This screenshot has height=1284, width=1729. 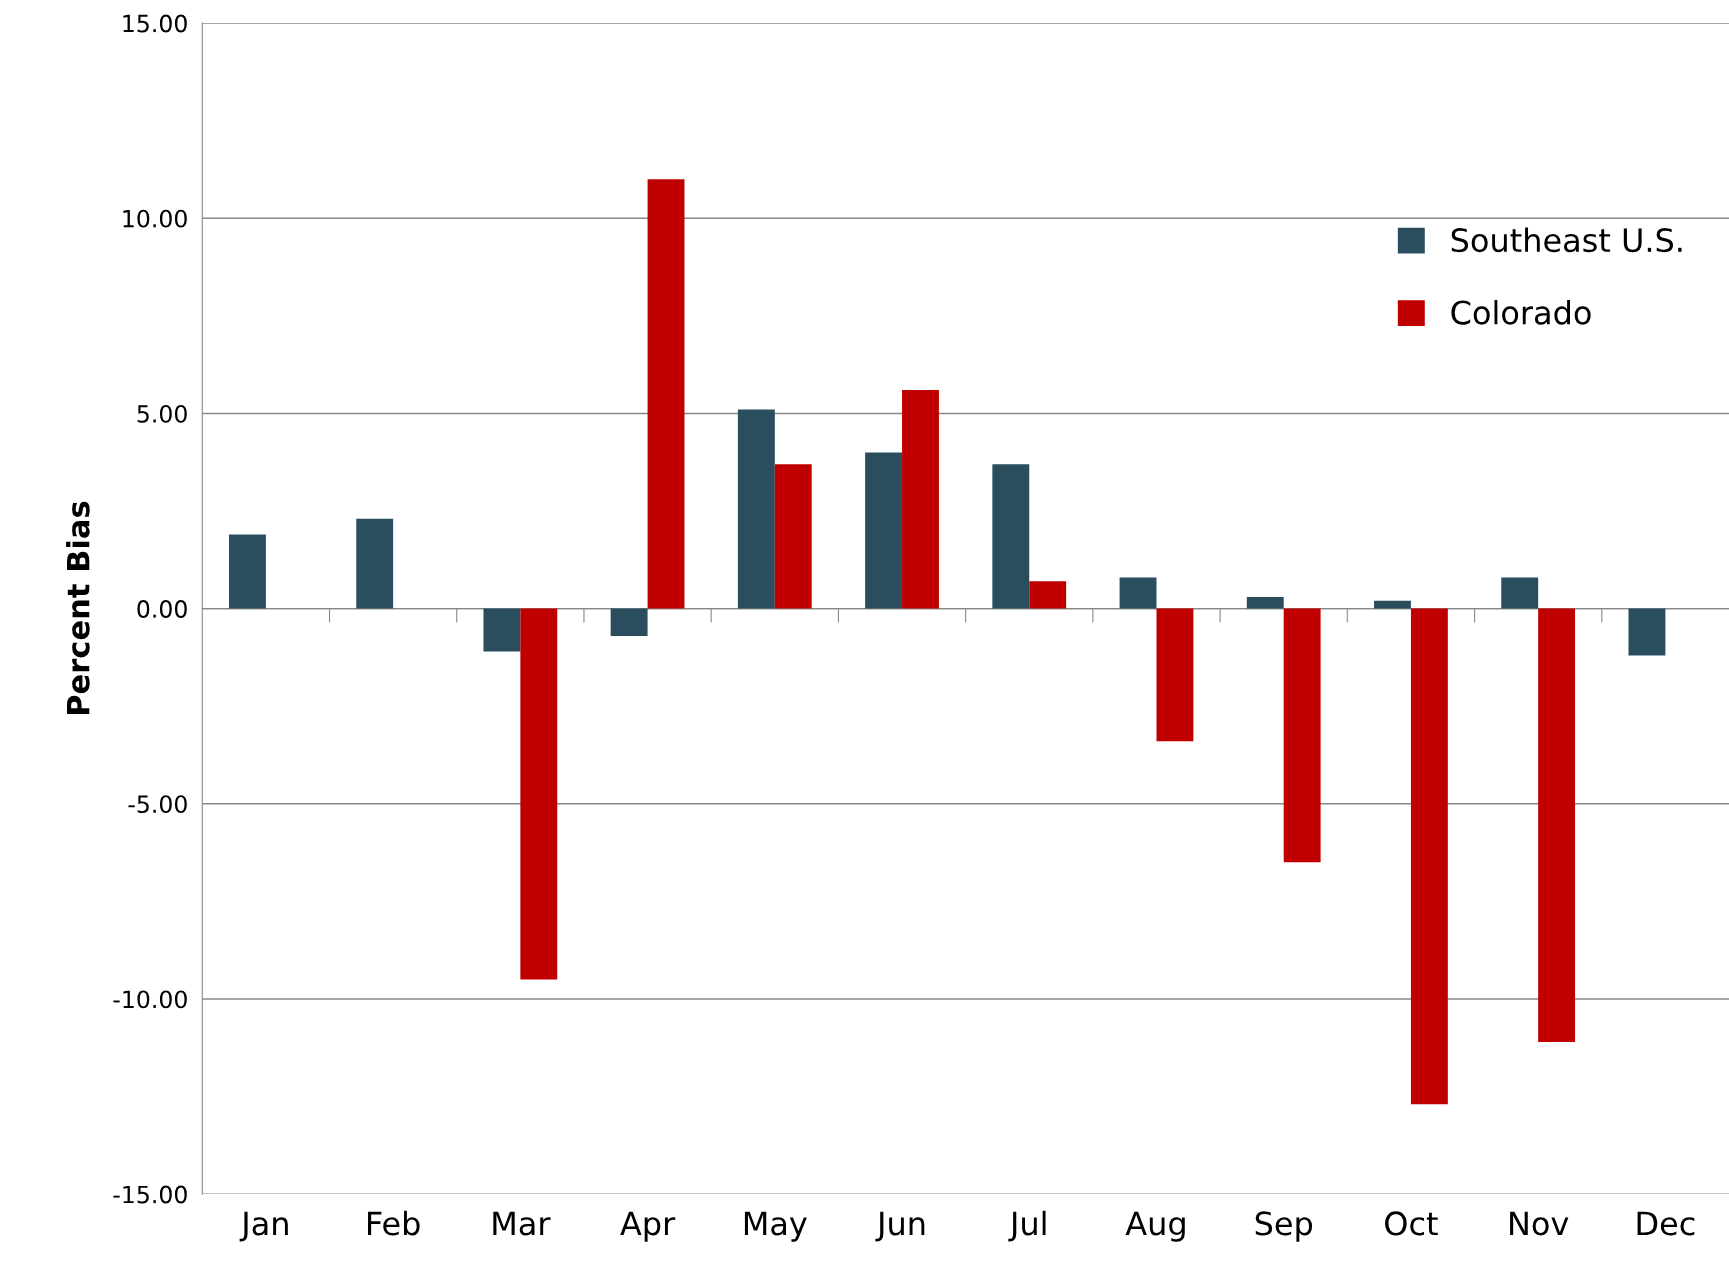 What do you see at coordinates (1566, 240) in the screenshot?
I see `legend-label: Southeast U.S.` at bounding box center [1566, 240].